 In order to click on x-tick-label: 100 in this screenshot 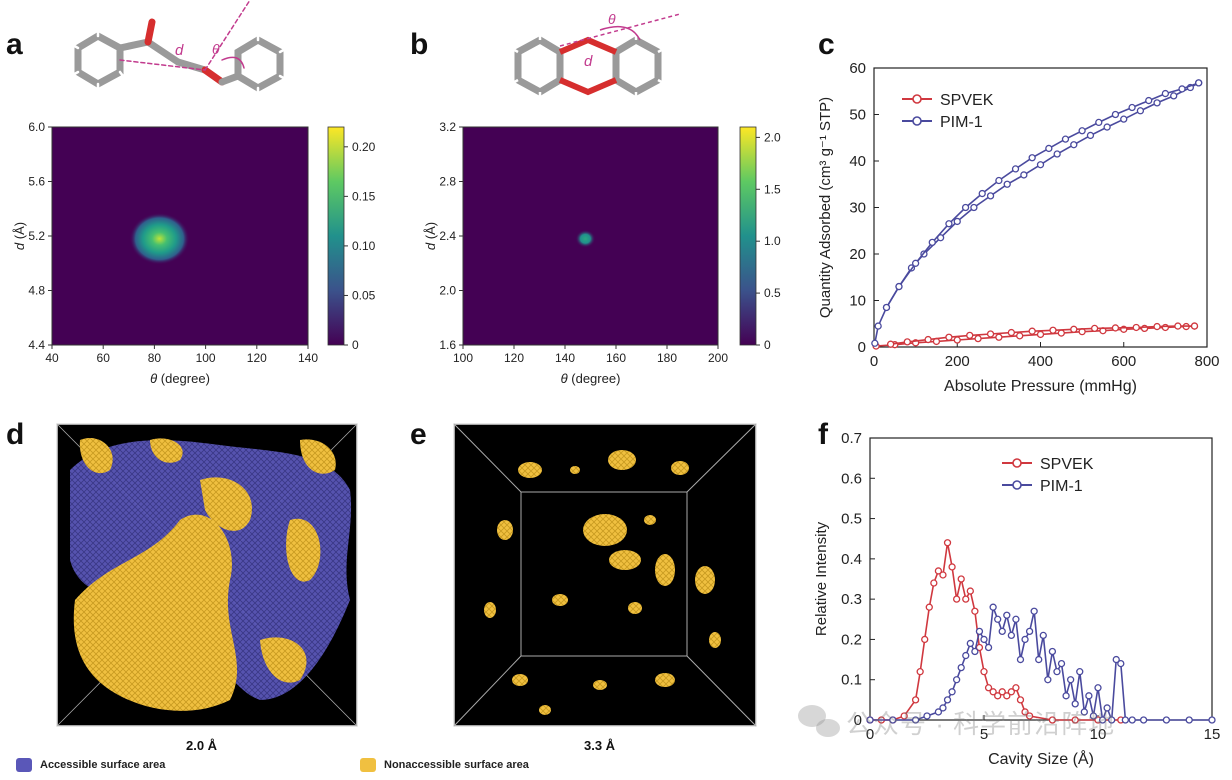, I will do `click(463, 358)`.